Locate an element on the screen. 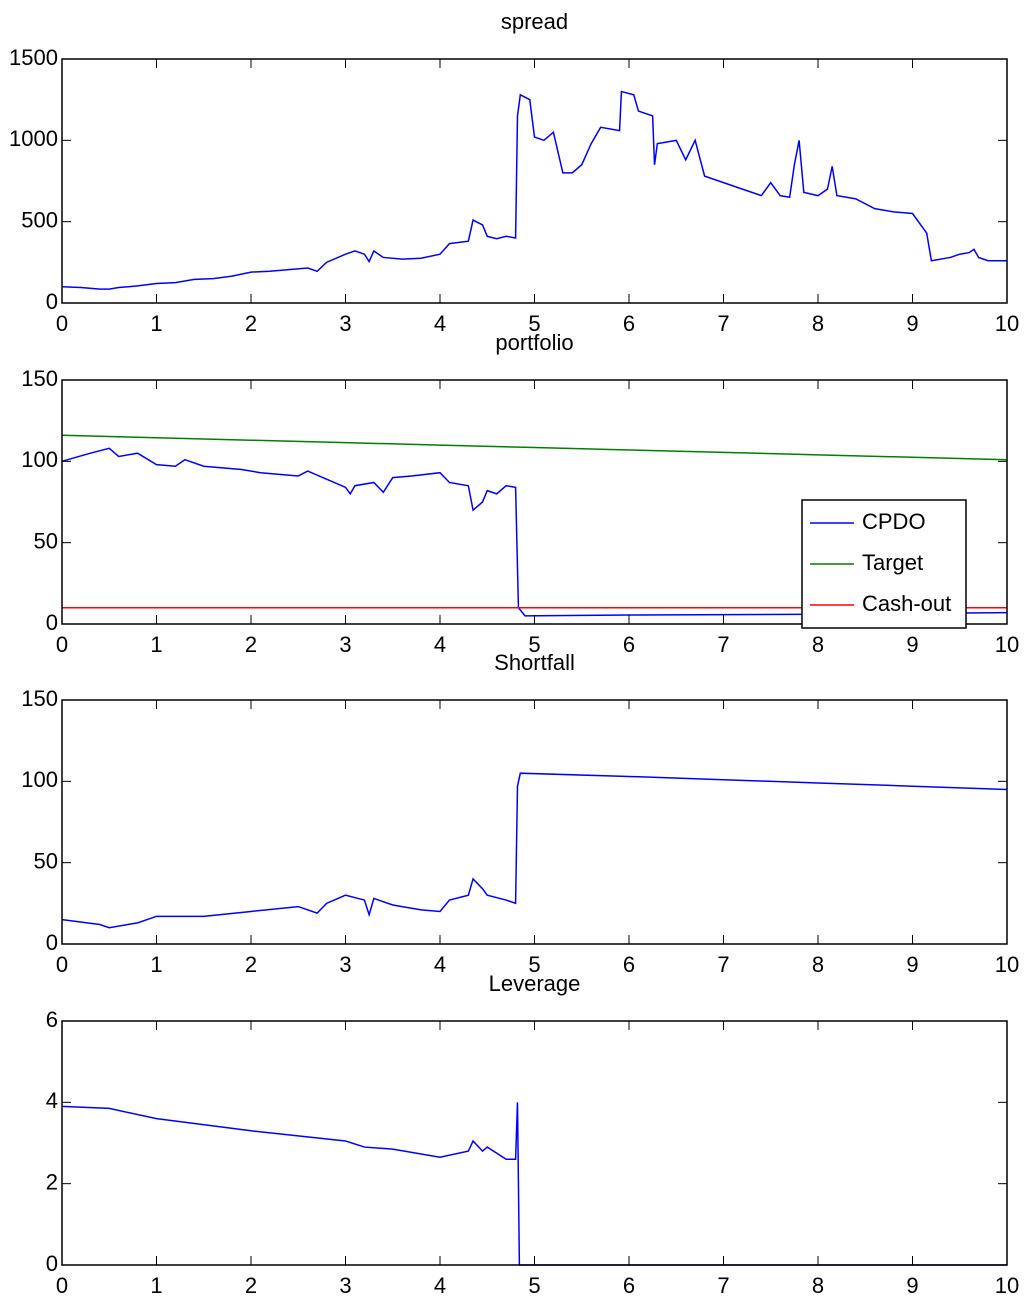 The height and width of the screenshot is (1312, 1029). chart-title: spread is located at coordinates (534, 21).